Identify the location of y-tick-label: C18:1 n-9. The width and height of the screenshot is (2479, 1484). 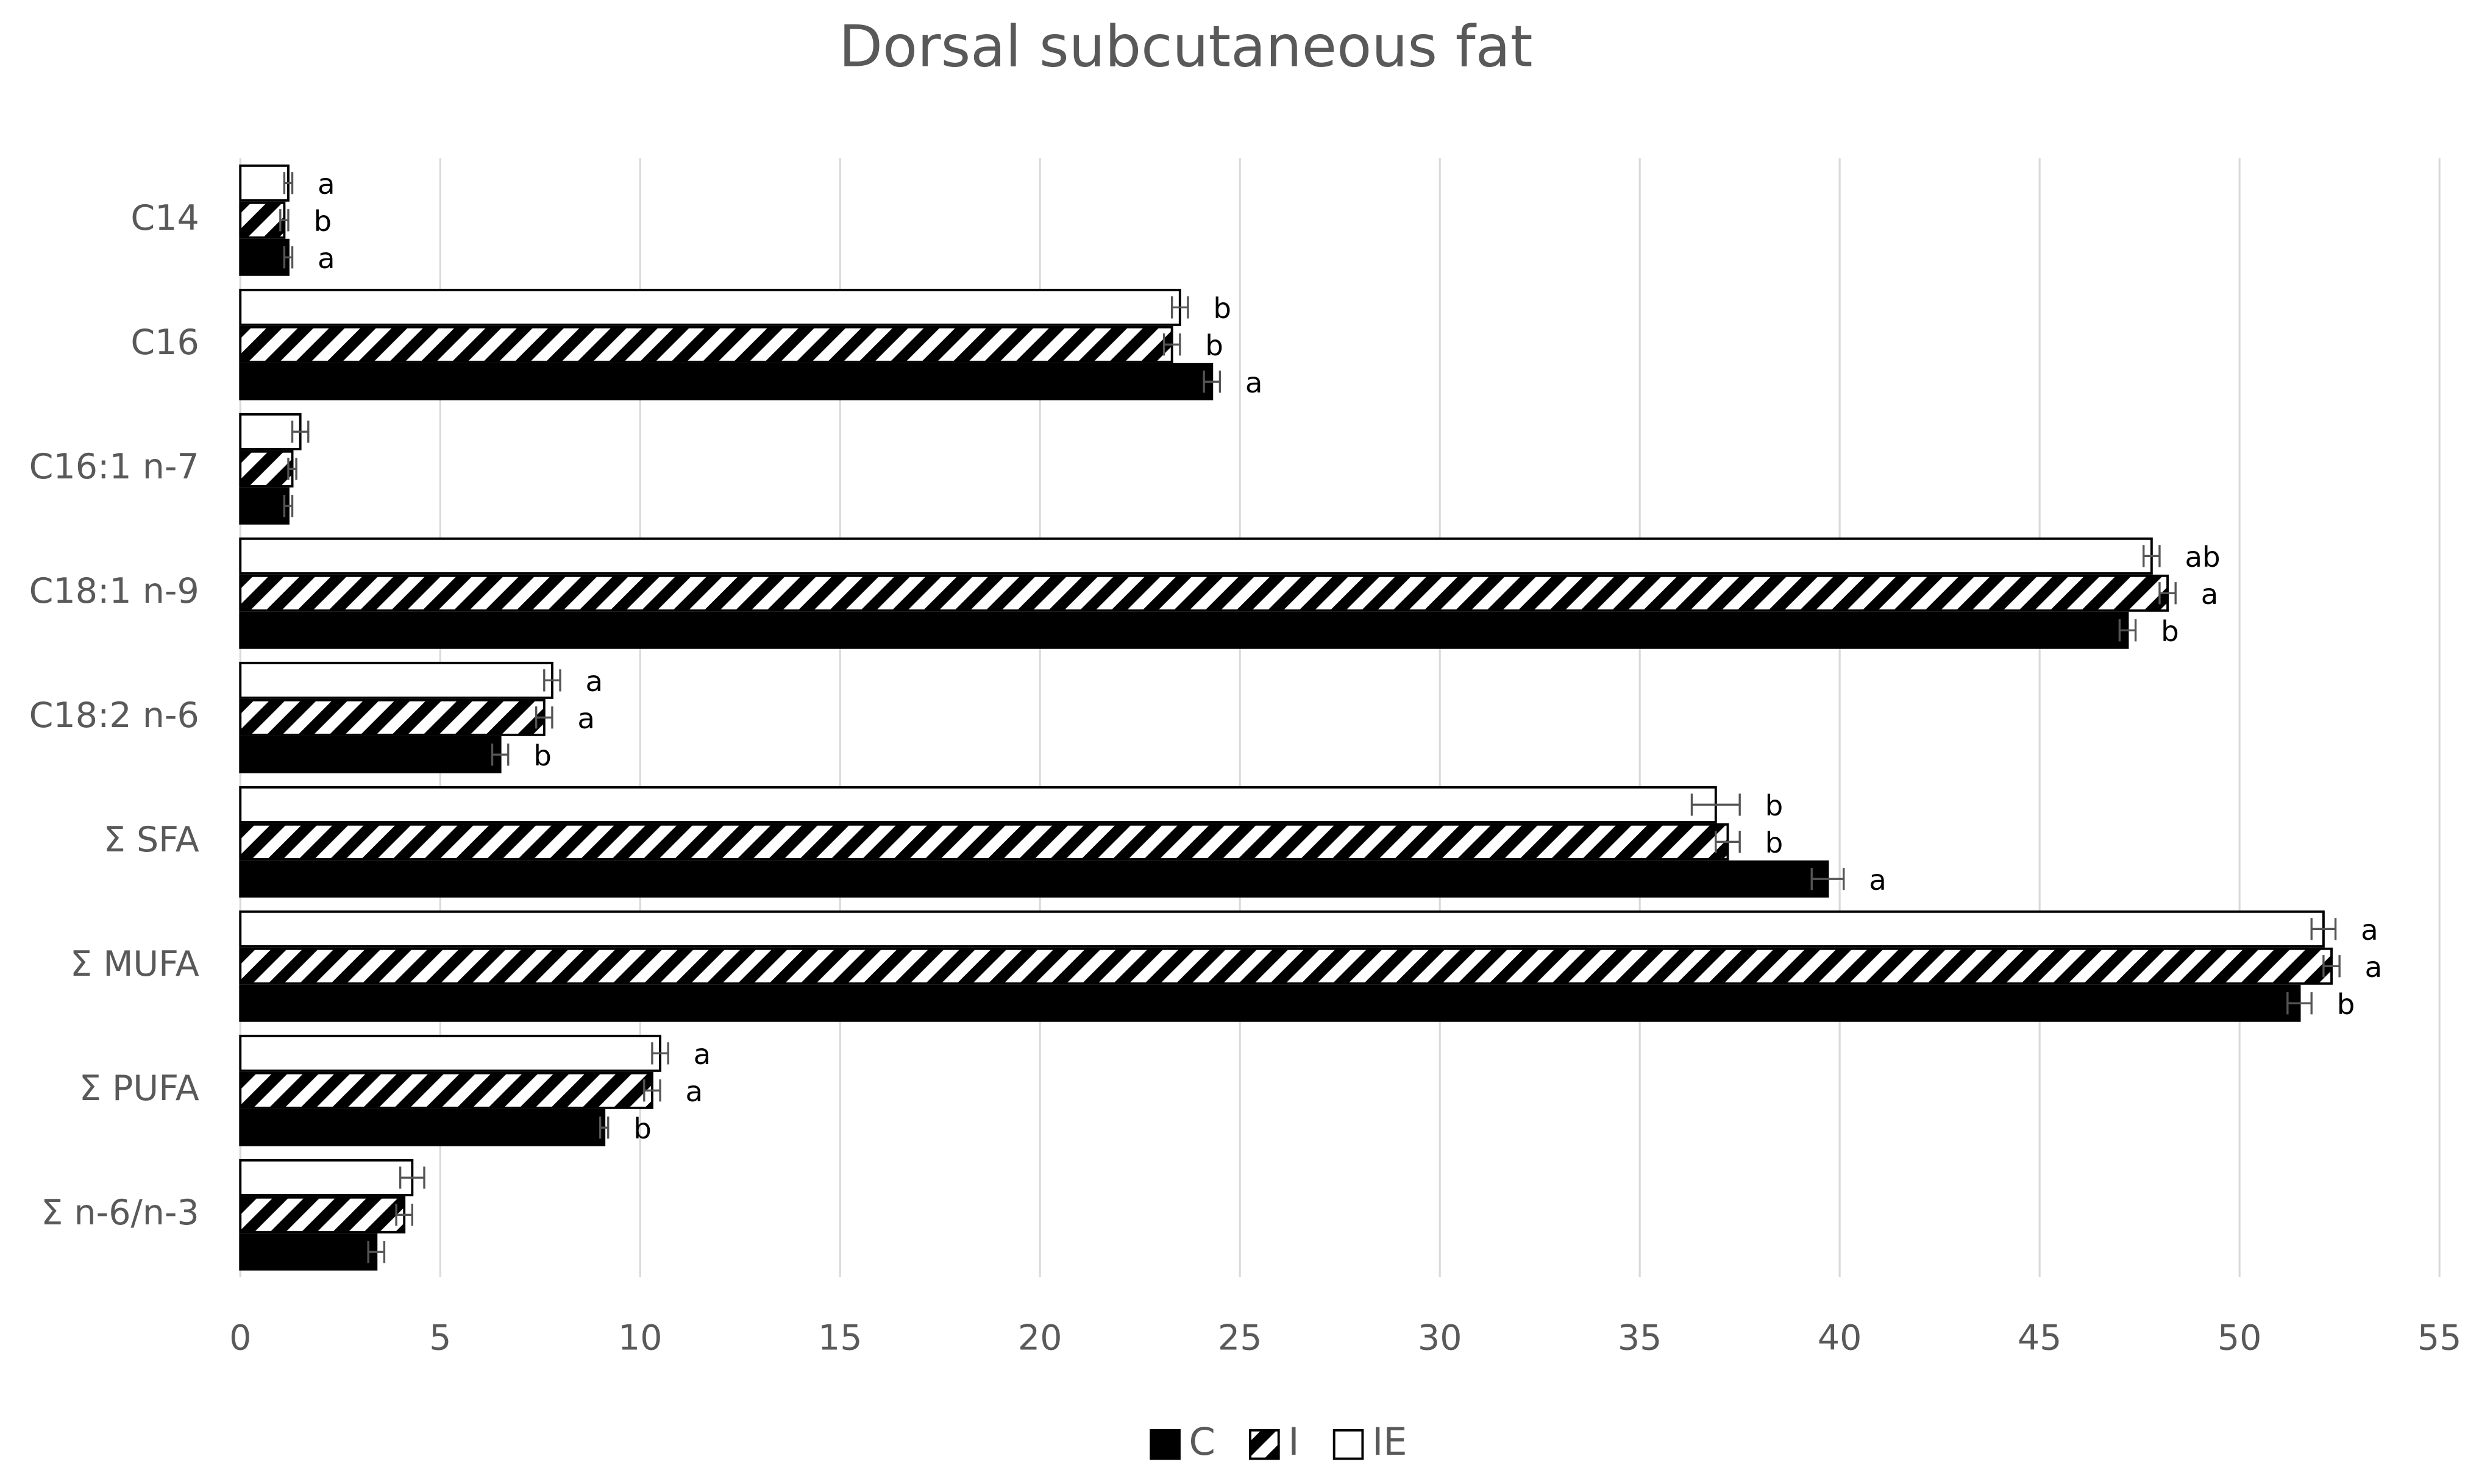
(114, 591).